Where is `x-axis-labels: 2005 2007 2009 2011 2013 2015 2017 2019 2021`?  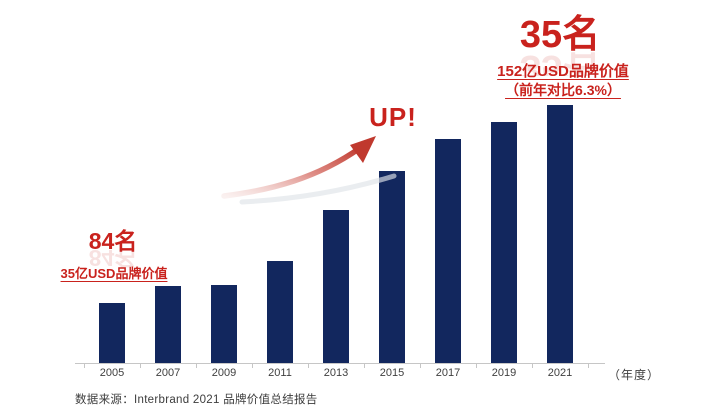
x-axis-labels: 2005 2007 2009 2011 2013 2015 2017 2019 2021 is located at coordinates (340, 374).